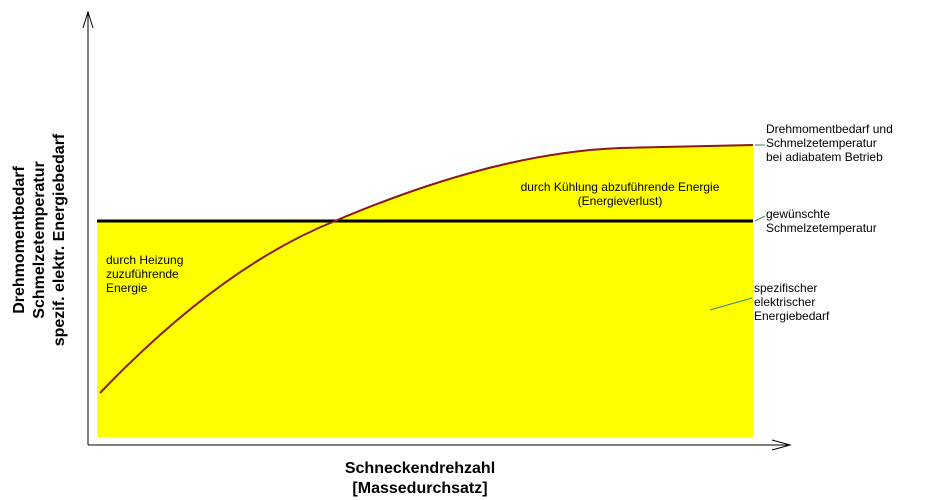 Image resolution: width=933 pixels, height=500 pixels. What do you see at coordinates (829, 129) in the screenshot?
I see `side-label: Drehmomentbedarf und` at bounding box center [829, 129].